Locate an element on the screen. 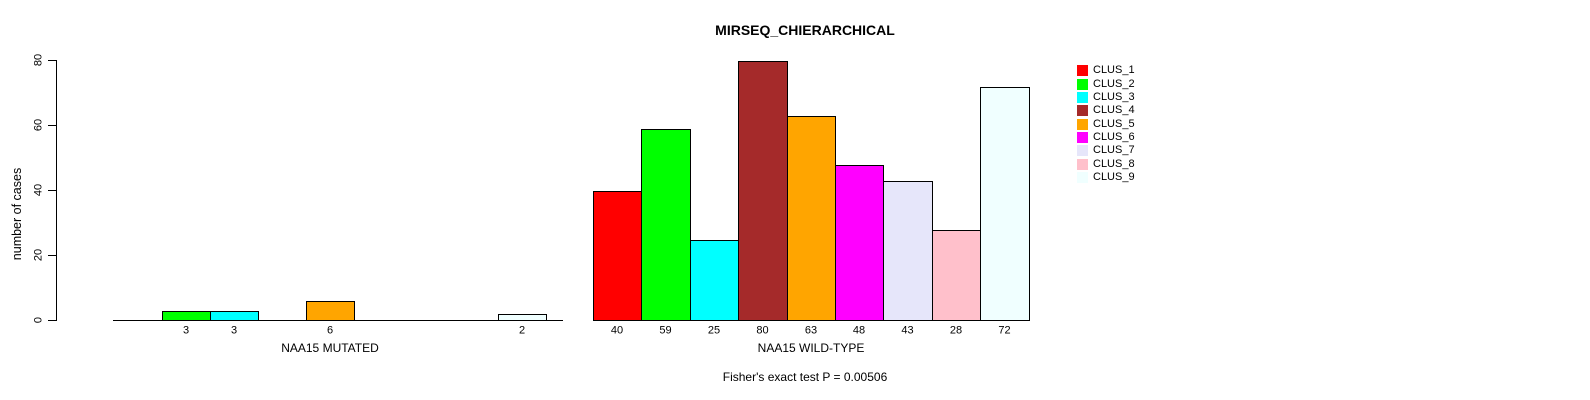 The image size is (1590, 400). bar-clus_1-wildtype is located at coordinates (617, 256).